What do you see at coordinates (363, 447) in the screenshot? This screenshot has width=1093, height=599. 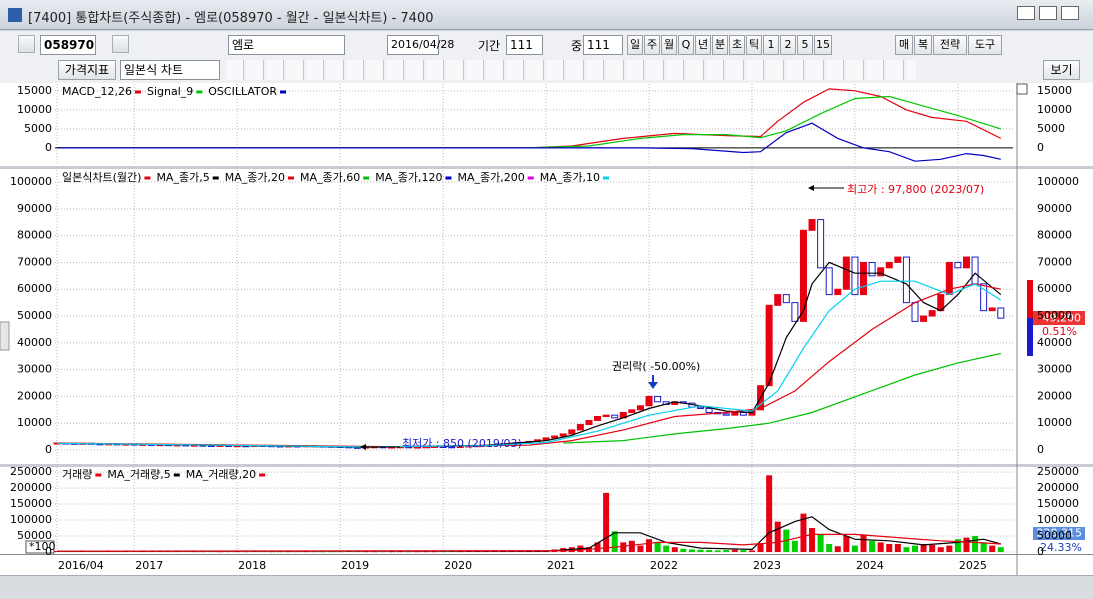 I see `low-arrowhead` at bounding box center [363, 447].